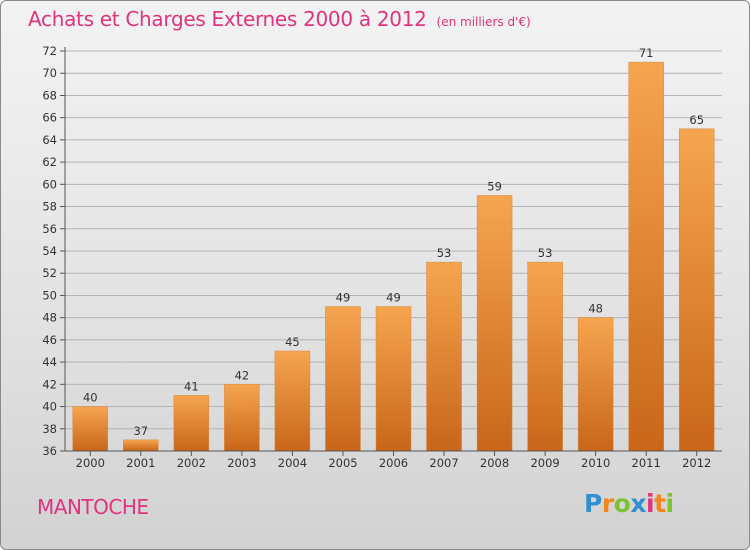  I want to click on logo-letter: r, so click(607, 503).